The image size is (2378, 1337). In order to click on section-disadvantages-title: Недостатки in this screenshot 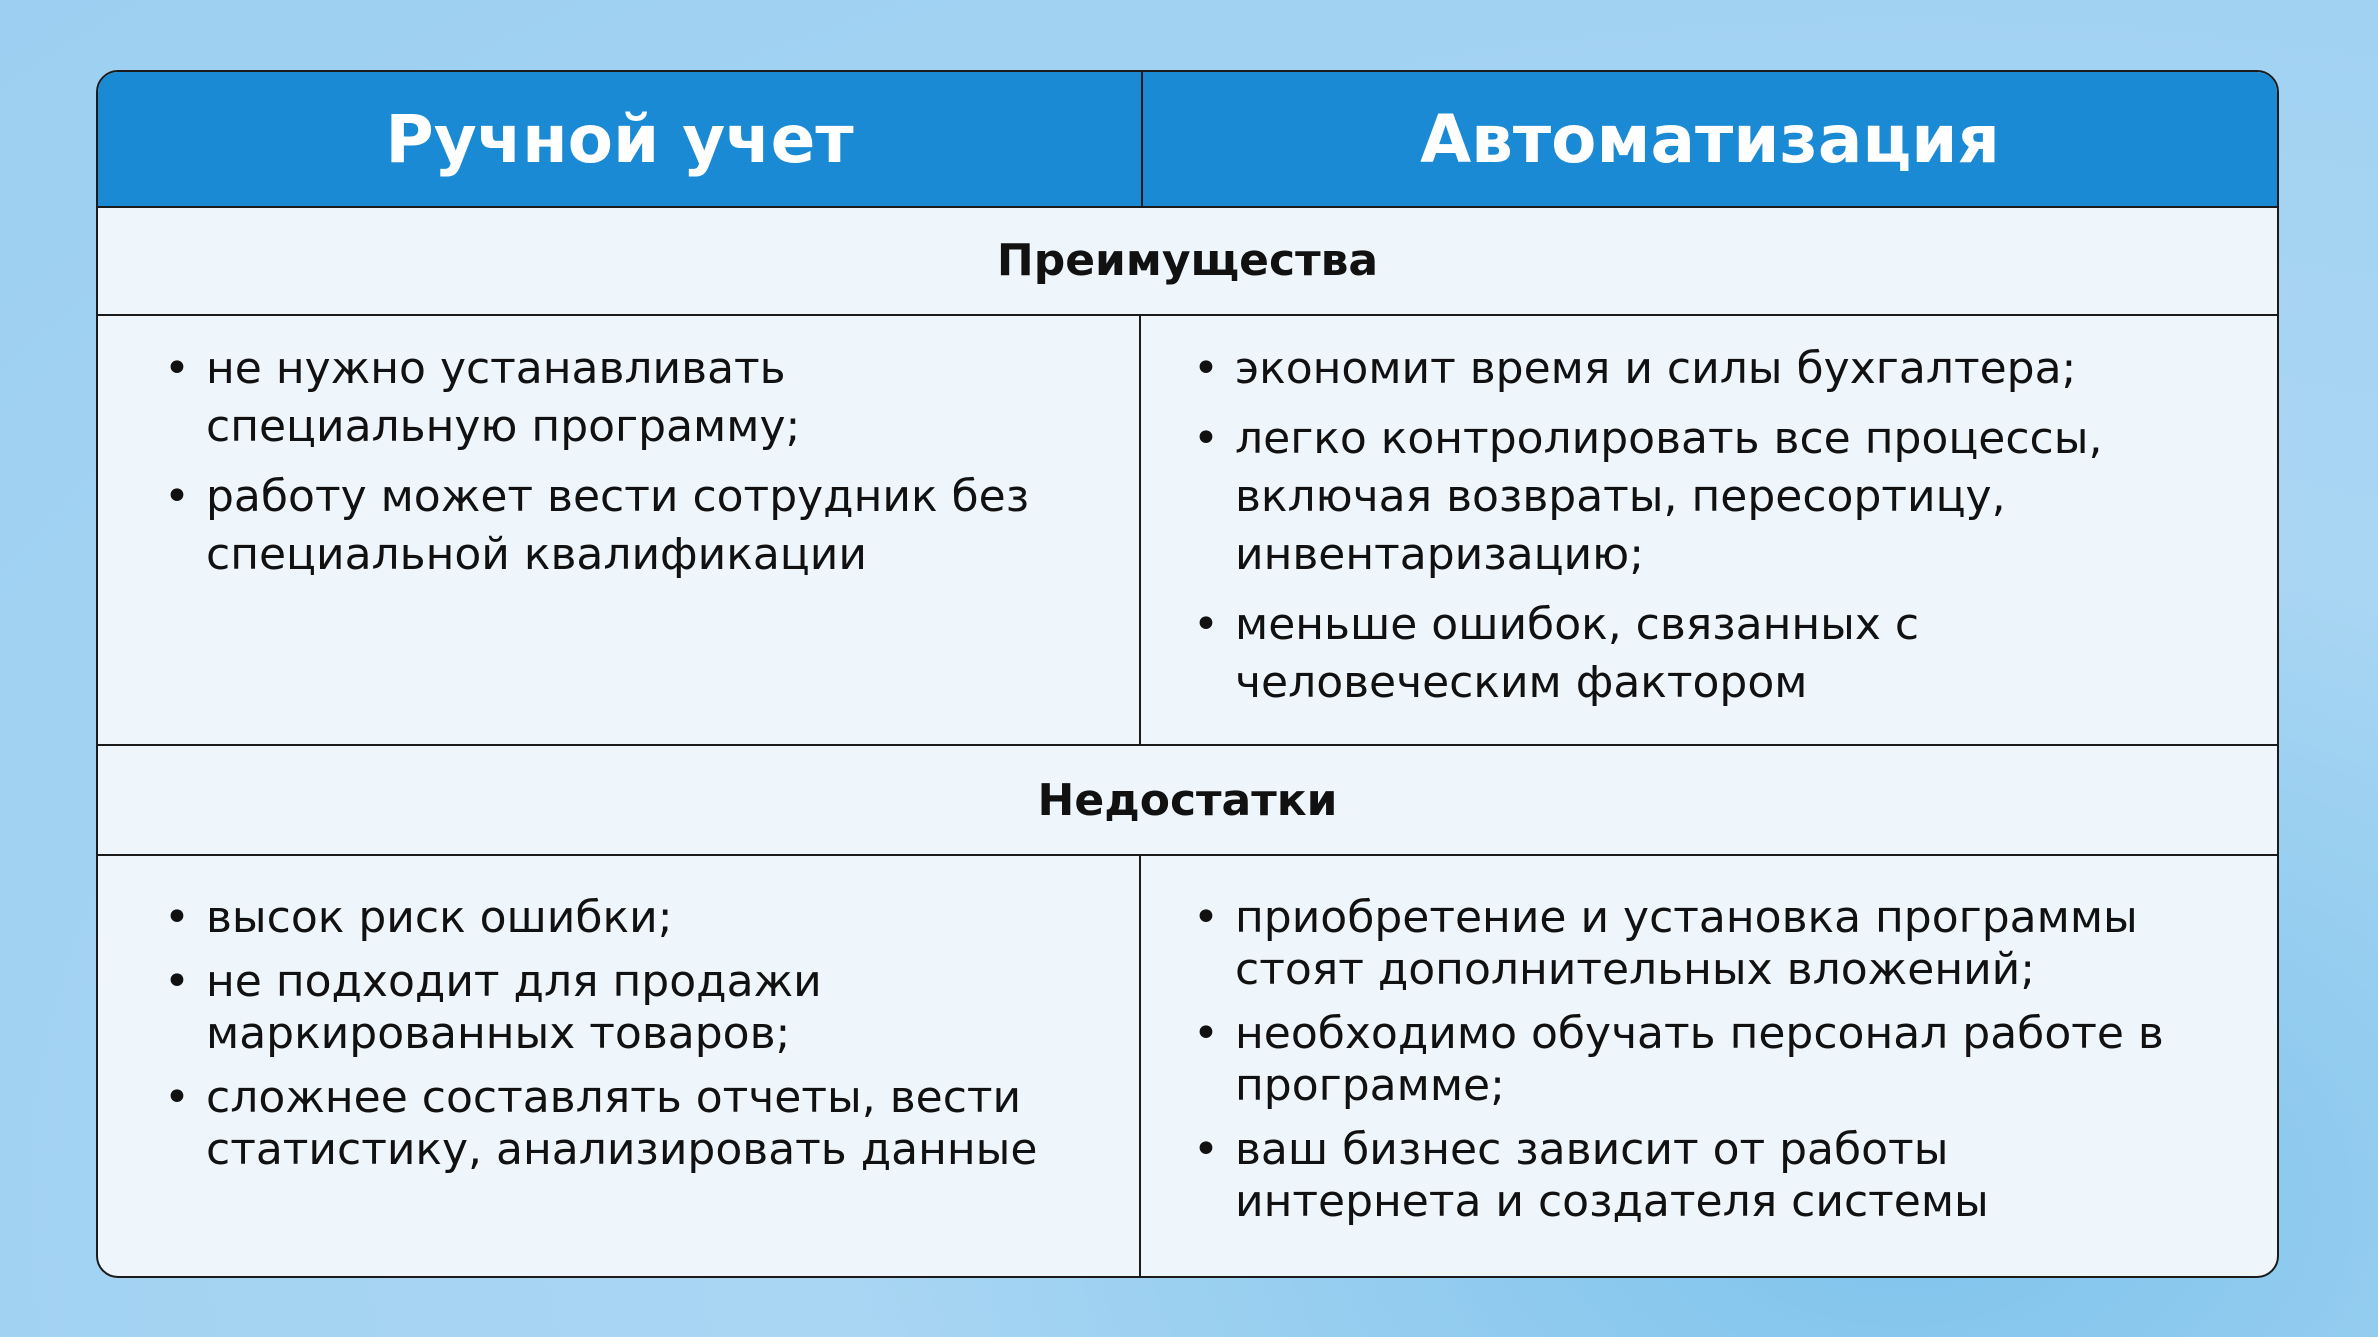, I will do `click(1187, 801)`.